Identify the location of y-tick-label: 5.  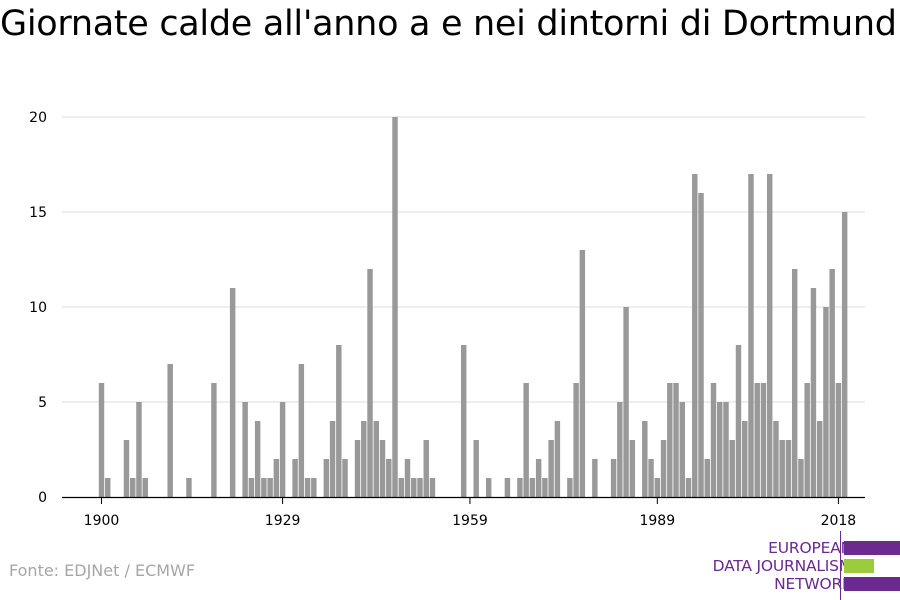
(42, 403).